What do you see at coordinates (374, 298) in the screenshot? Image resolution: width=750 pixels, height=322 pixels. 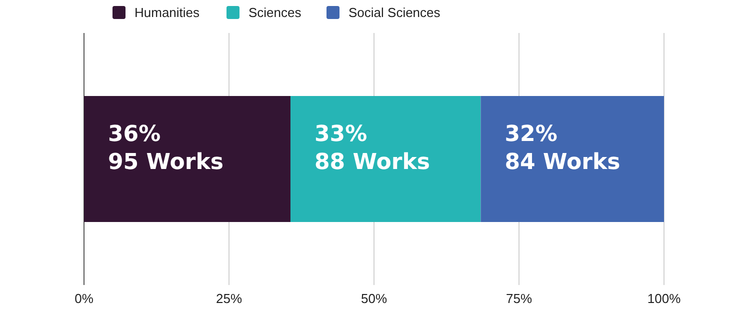 I see `x-tick-label: 50%` at bounding box center [374, 298].